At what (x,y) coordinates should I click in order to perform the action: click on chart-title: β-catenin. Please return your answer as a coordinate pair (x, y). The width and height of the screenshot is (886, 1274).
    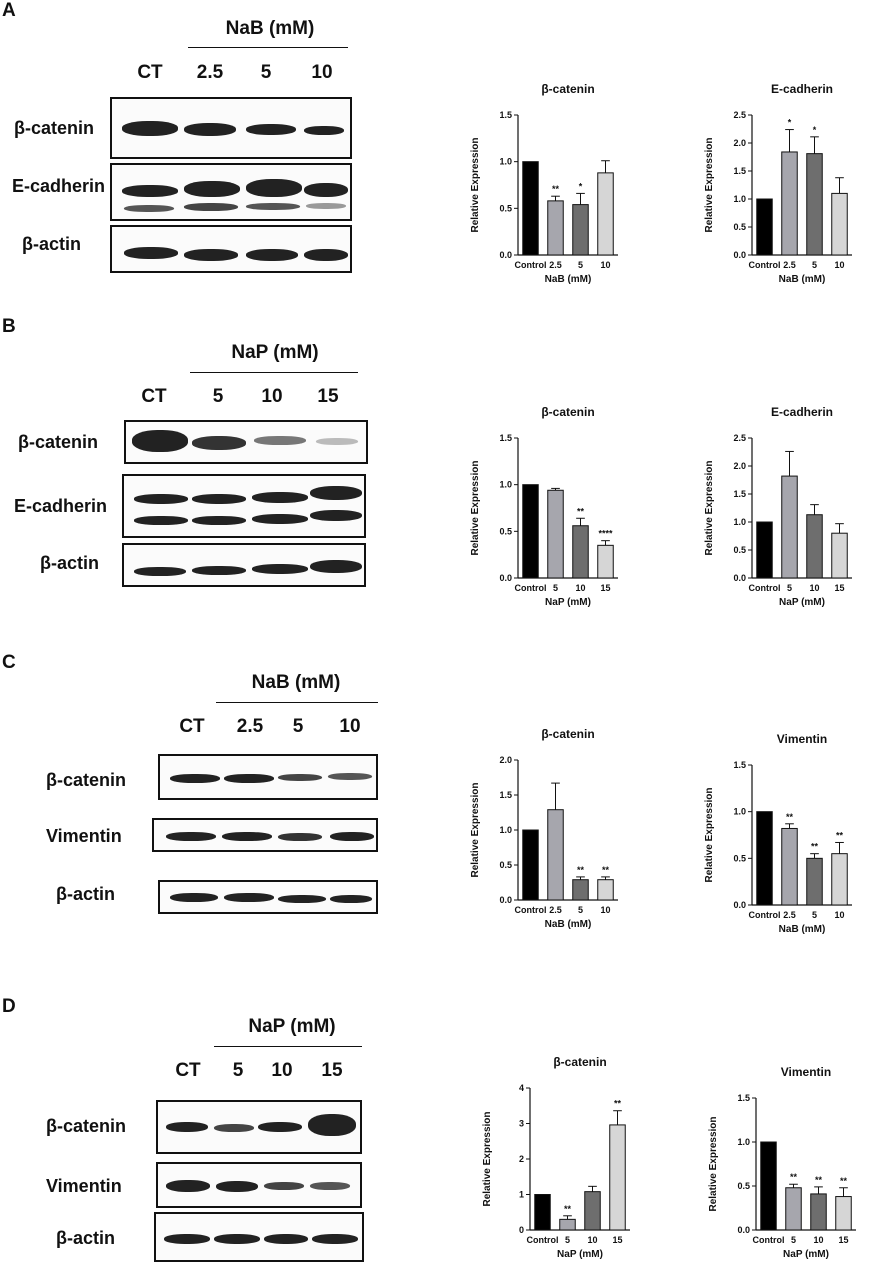
    Looking at the image, I should click on (567, 734).